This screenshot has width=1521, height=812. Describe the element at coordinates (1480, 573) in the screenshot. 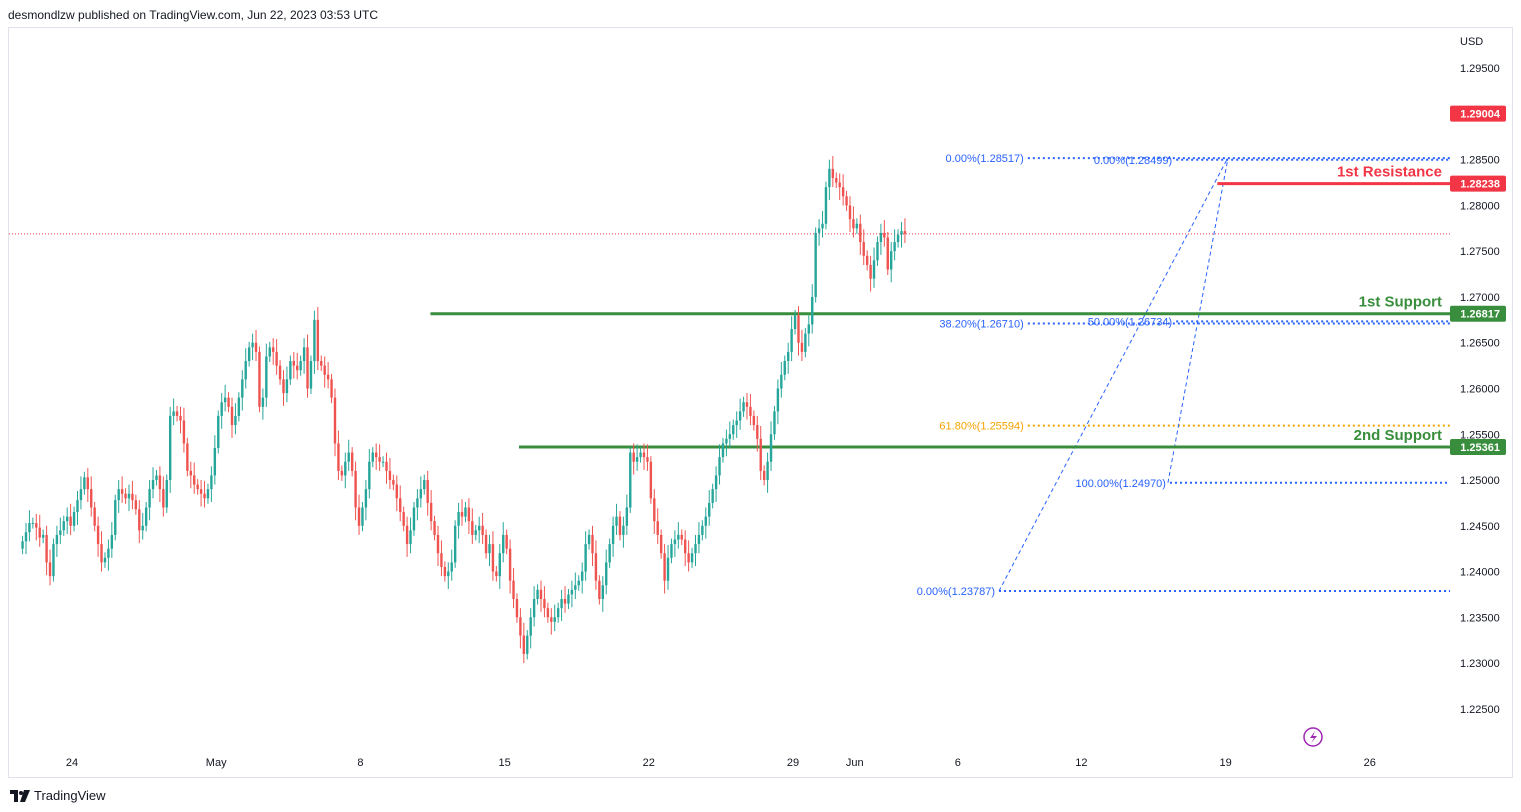

I see `y-tick-label: 1.24000` at that location.